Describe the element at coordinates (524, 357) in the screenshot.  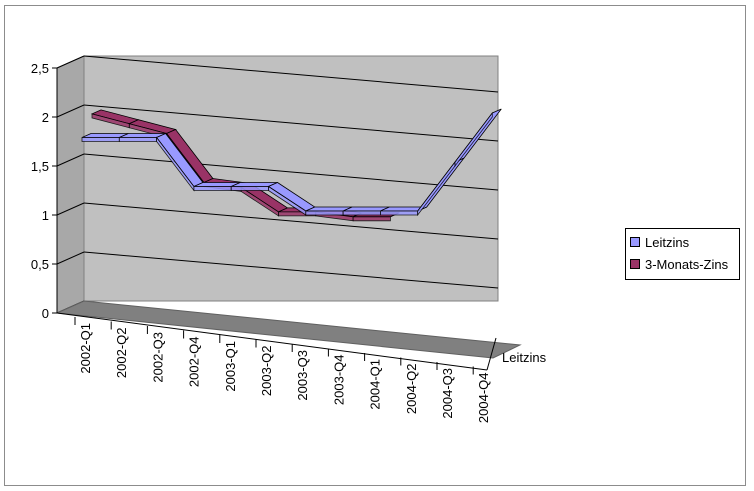
I see `depth-axis-label: Leitzins` at that location.